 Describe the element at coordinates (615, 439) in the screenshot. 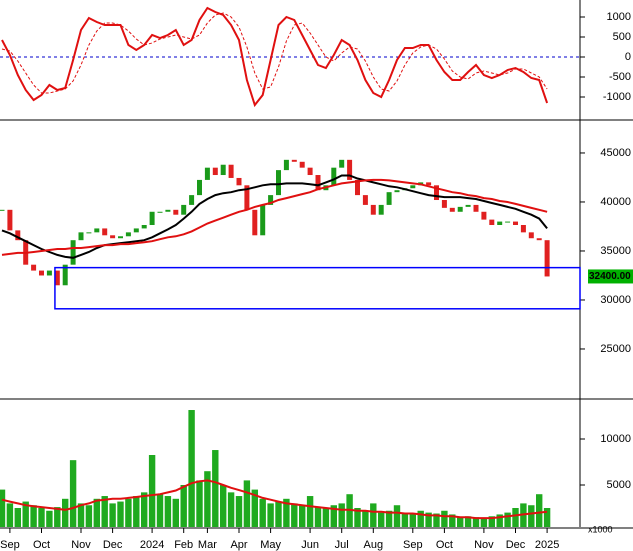

I see `y-tick-label: 10000` at that location.